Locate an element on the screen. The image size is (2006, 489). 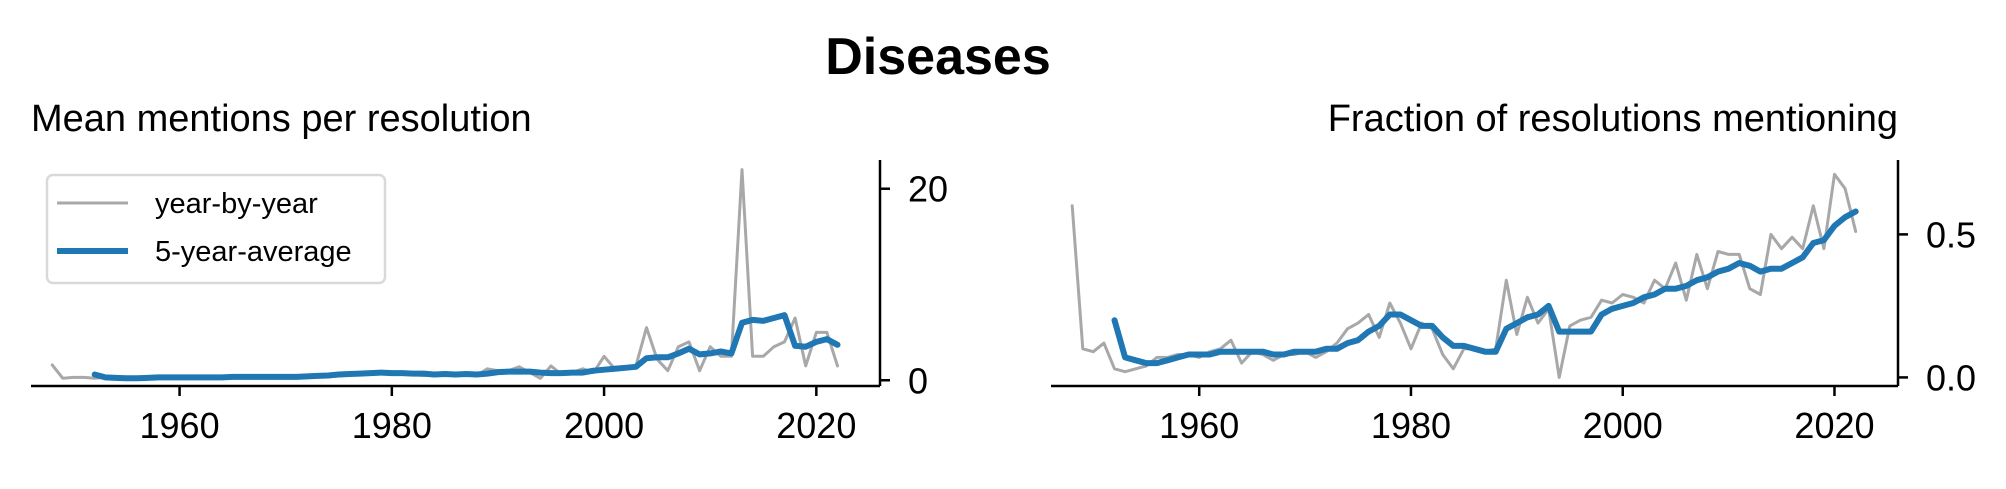
legend-frame is located at coordinates (216, 229).